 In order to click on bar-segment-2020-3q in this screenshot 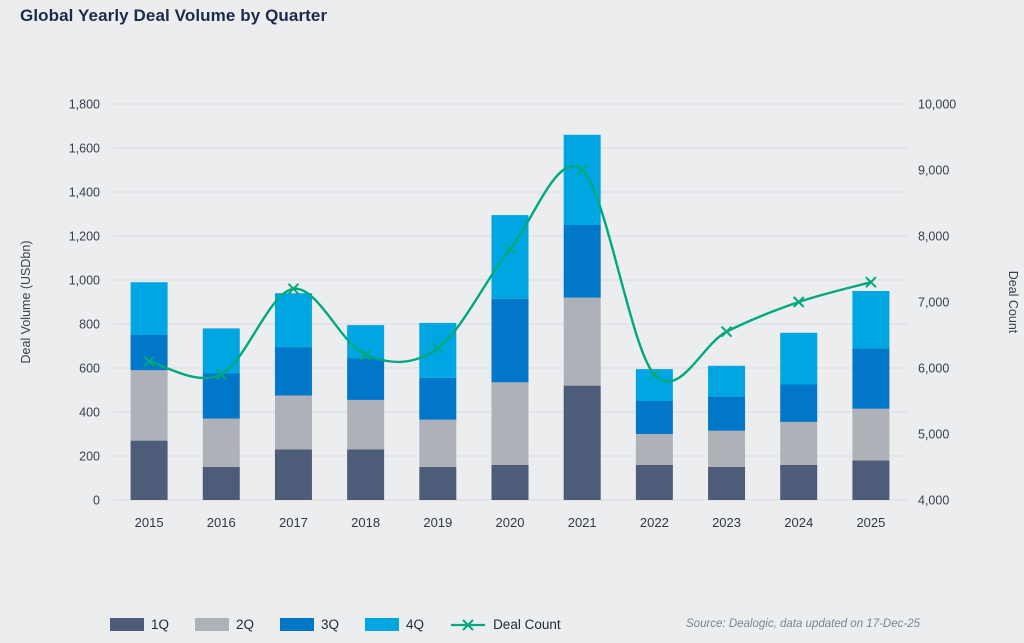, I will do `click(510, 340)`.